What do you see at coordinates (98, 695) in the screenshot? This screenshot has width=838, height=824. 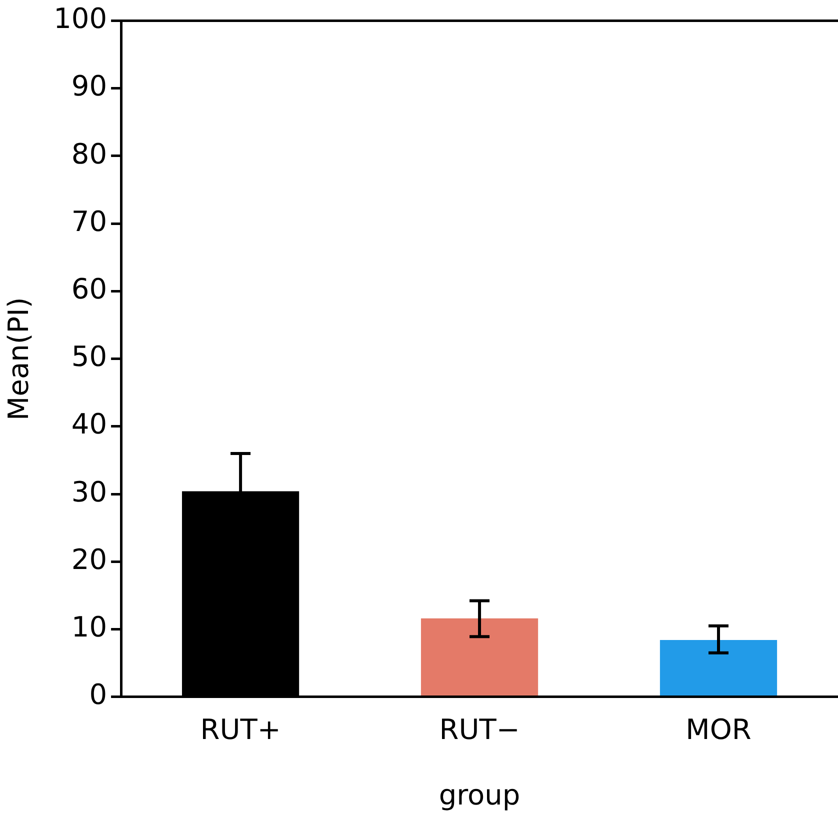 I see `y-tick-label: 0` at bounding box center [98, 695].